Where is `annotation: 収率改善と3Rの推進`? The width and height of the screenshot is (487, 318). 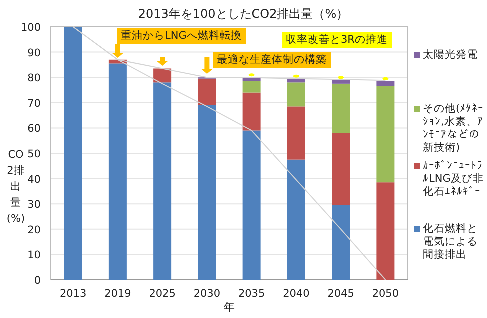
annotation: 収率改善と3Rの推進 is located at coordinates (337, 40).